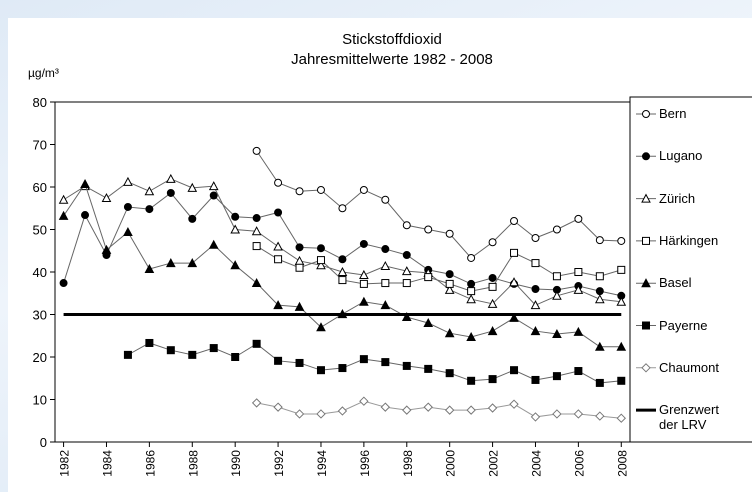 This screenshot has width=752, height=492. What do you see at coordinates (40, 102) in the screenshot?
I see `y-tick-label: 80` at bounding box center [40, 102].